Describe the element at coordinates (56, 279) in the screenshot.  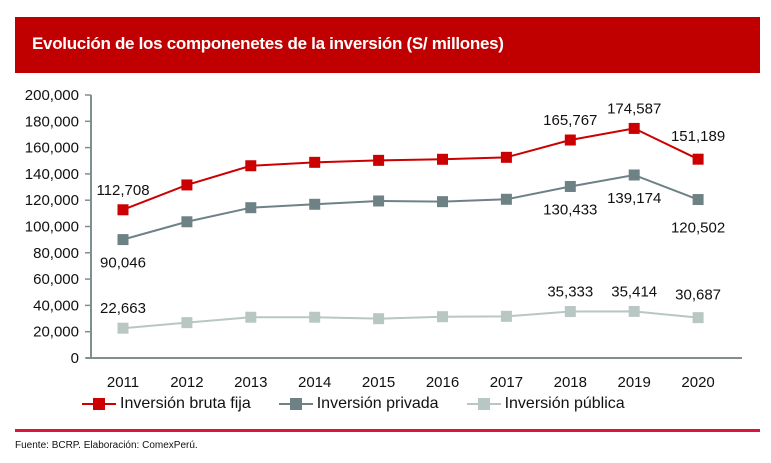
I see `y-tick-label: 60,000` at that location.